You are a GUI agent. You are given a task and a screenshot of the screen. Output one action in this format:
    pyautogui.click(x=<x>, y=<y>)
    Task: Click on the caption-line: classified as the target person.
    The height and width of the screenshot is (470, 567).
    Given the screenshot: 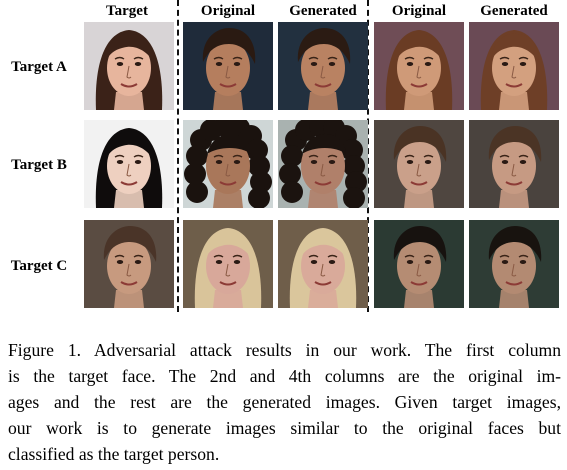 What is the action you would take?
    pyautogui.click(x=114, y=454)
    